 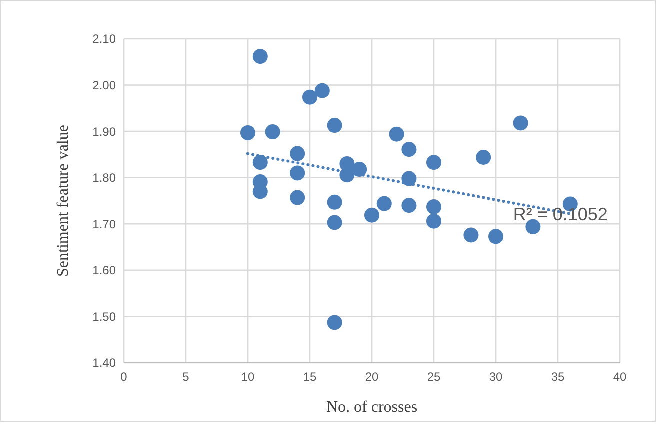 What do you see at coordinates (620, 377) in the screenshot?
I see `x-tick-label: 40` at bounding box center [620, 377].